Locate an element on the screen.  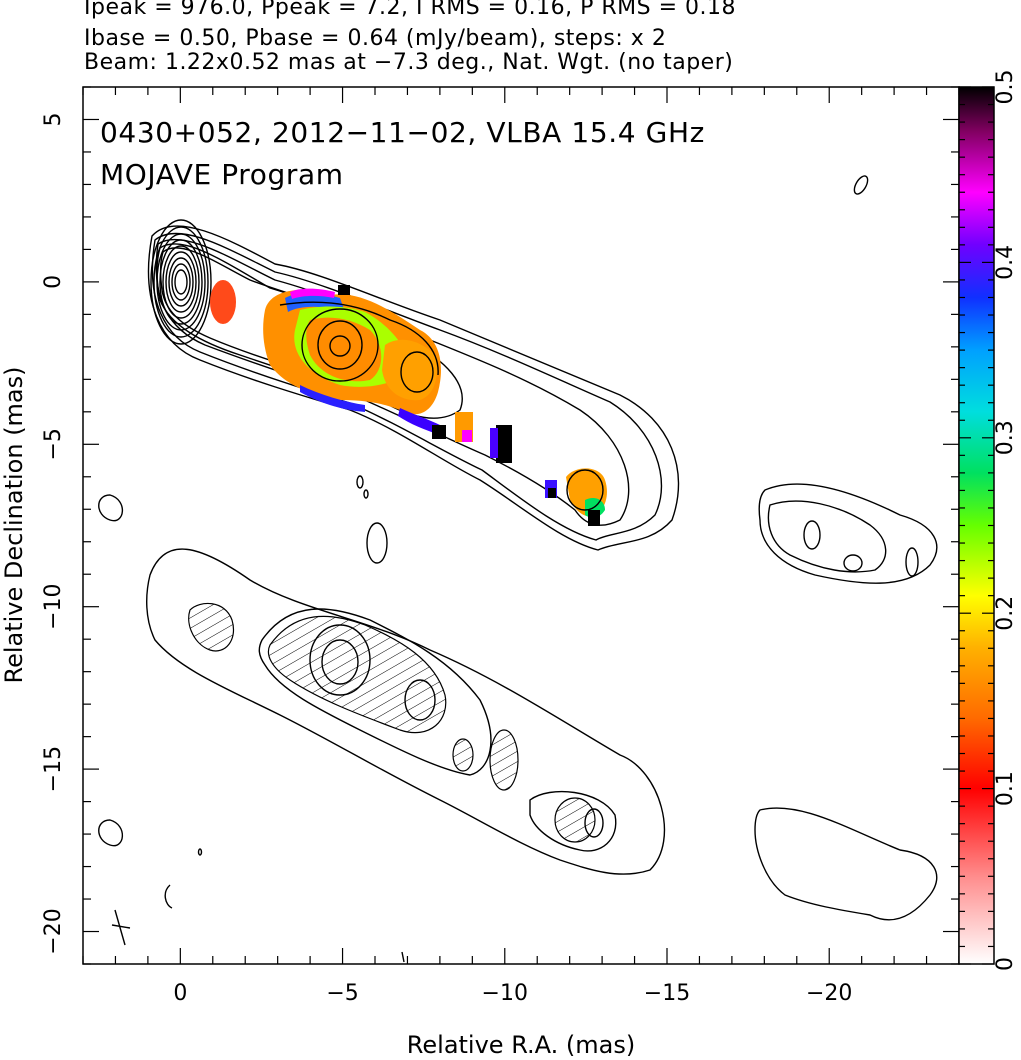
x-tick-label: −15 is located at coordinates (667, 993).